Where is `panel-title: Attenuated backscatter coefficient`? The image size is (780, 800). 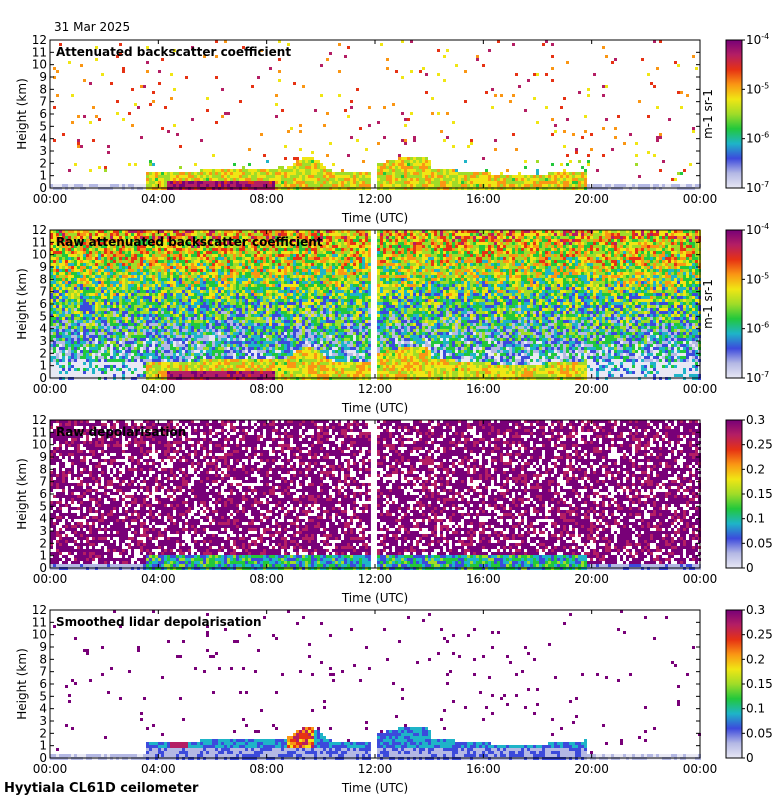 panel-title: Attenuated backscatter coefficient is located at coordinates (173, 52).